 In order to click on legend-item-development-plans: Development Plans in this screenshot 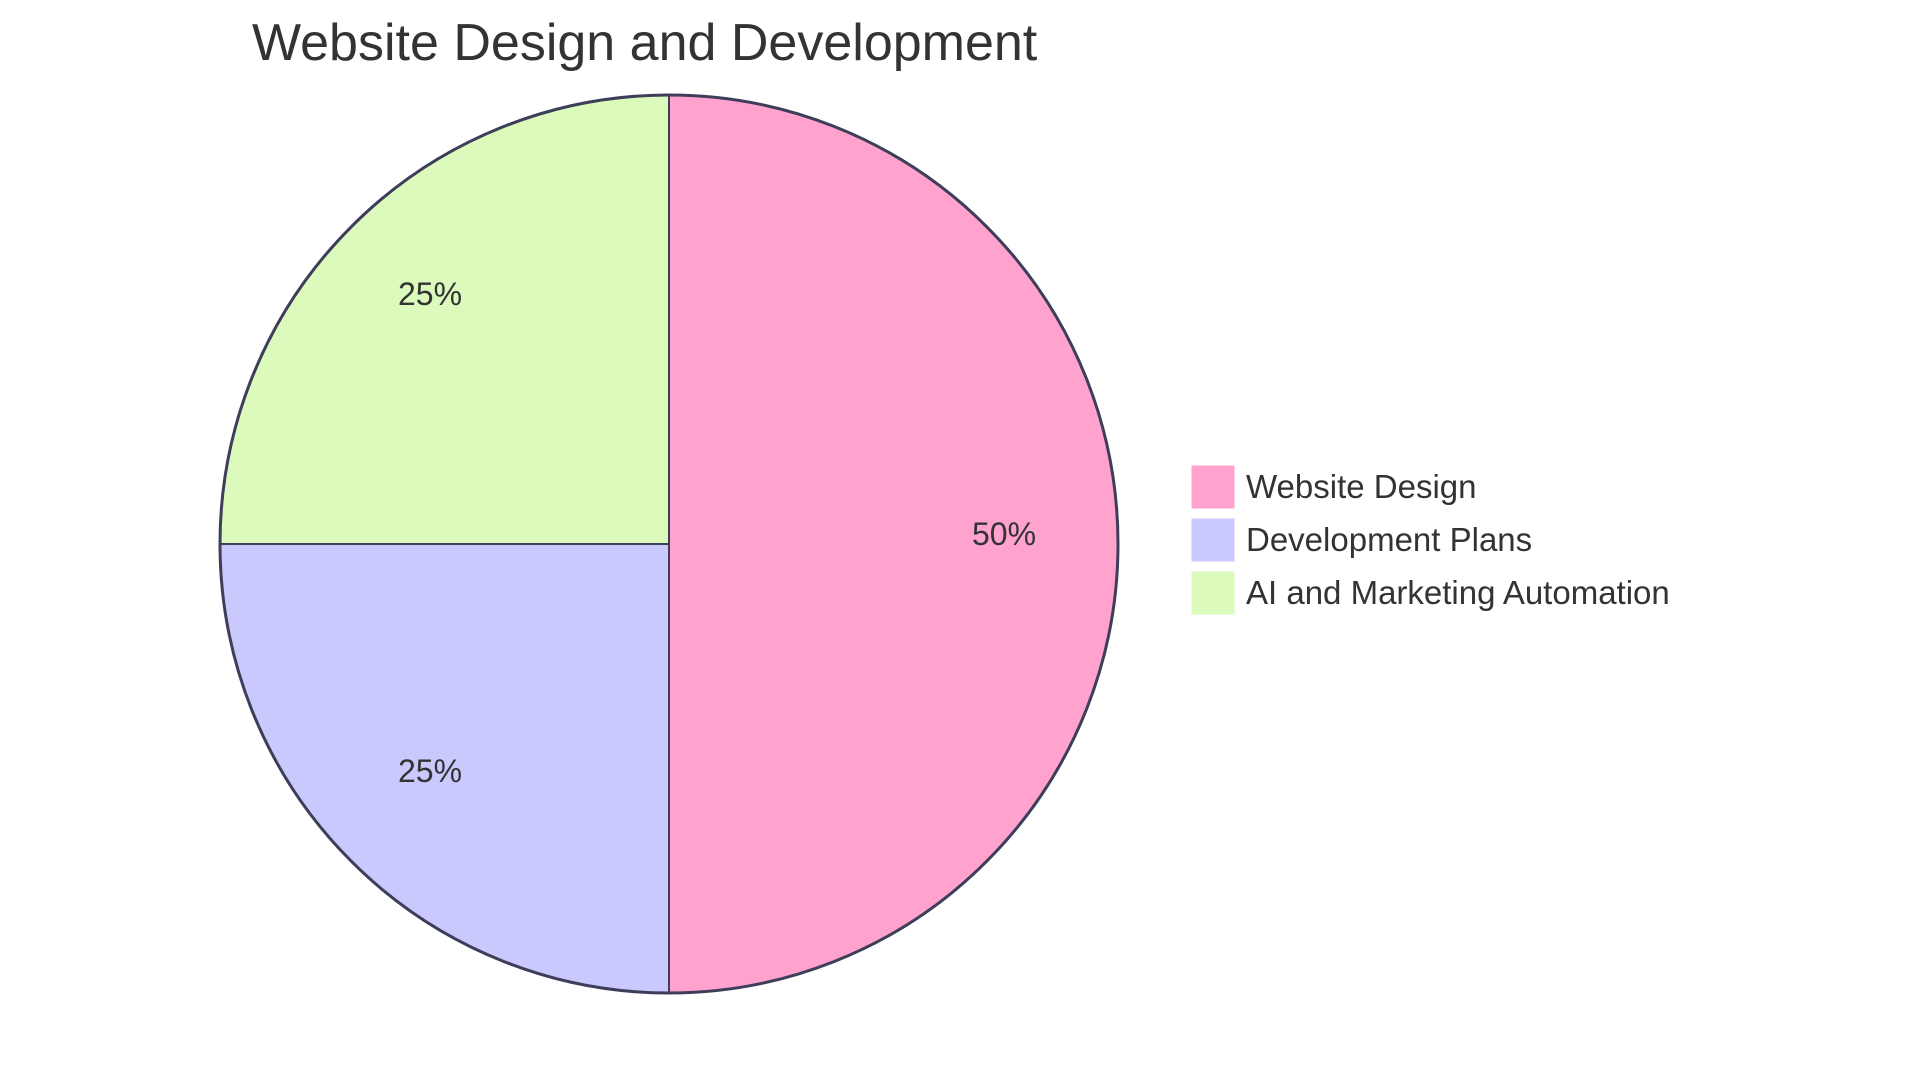, I will do `click(1361, 540)`.